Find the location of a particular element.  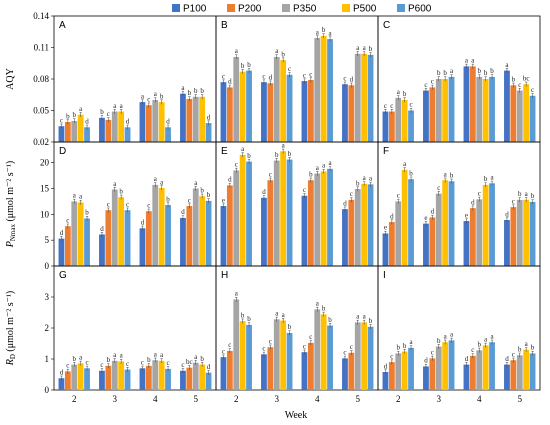

legend: P100 P200 P350 P500 P600 is located at coordinates (302, 9).